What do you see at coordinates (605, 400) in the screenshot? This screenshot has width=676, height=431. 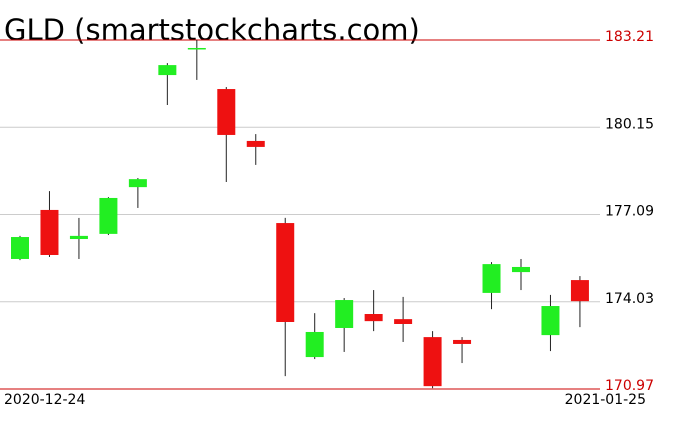 I see `x-tick-label: 2021-01-25` at bounding box center [605, 400].